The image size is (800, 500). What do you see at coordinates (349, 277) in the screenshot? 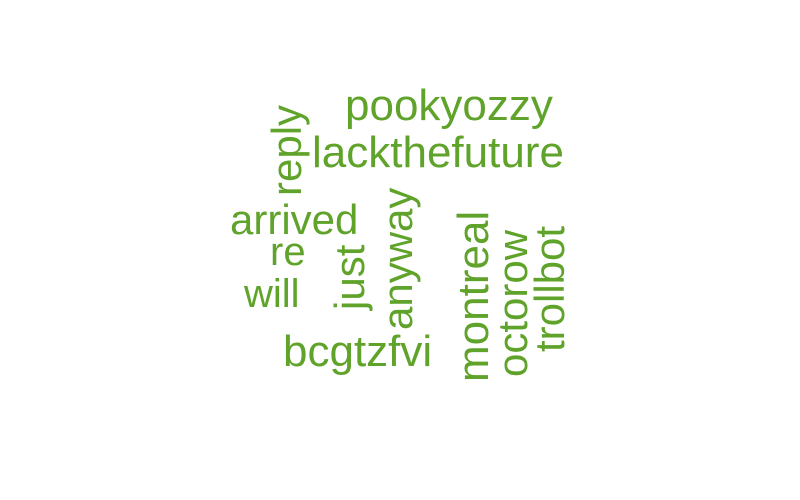
I see `word-just: just` at bounding box center [349, 277].